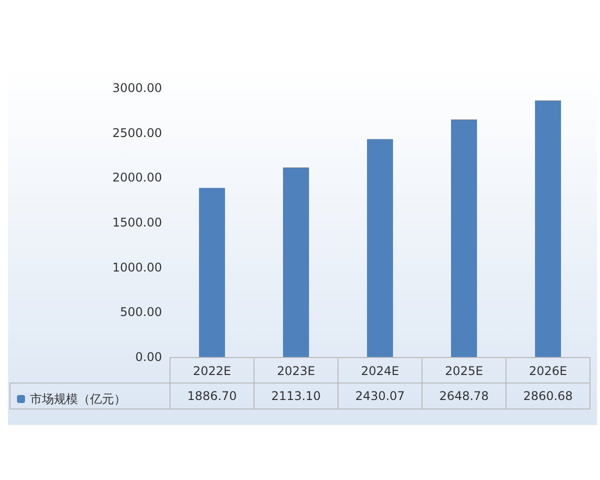 The image size is (600, 480). Describe the element at coordinates (137, 133) in the screenshot. I see `y-tick-label: 2500.00` at that location.